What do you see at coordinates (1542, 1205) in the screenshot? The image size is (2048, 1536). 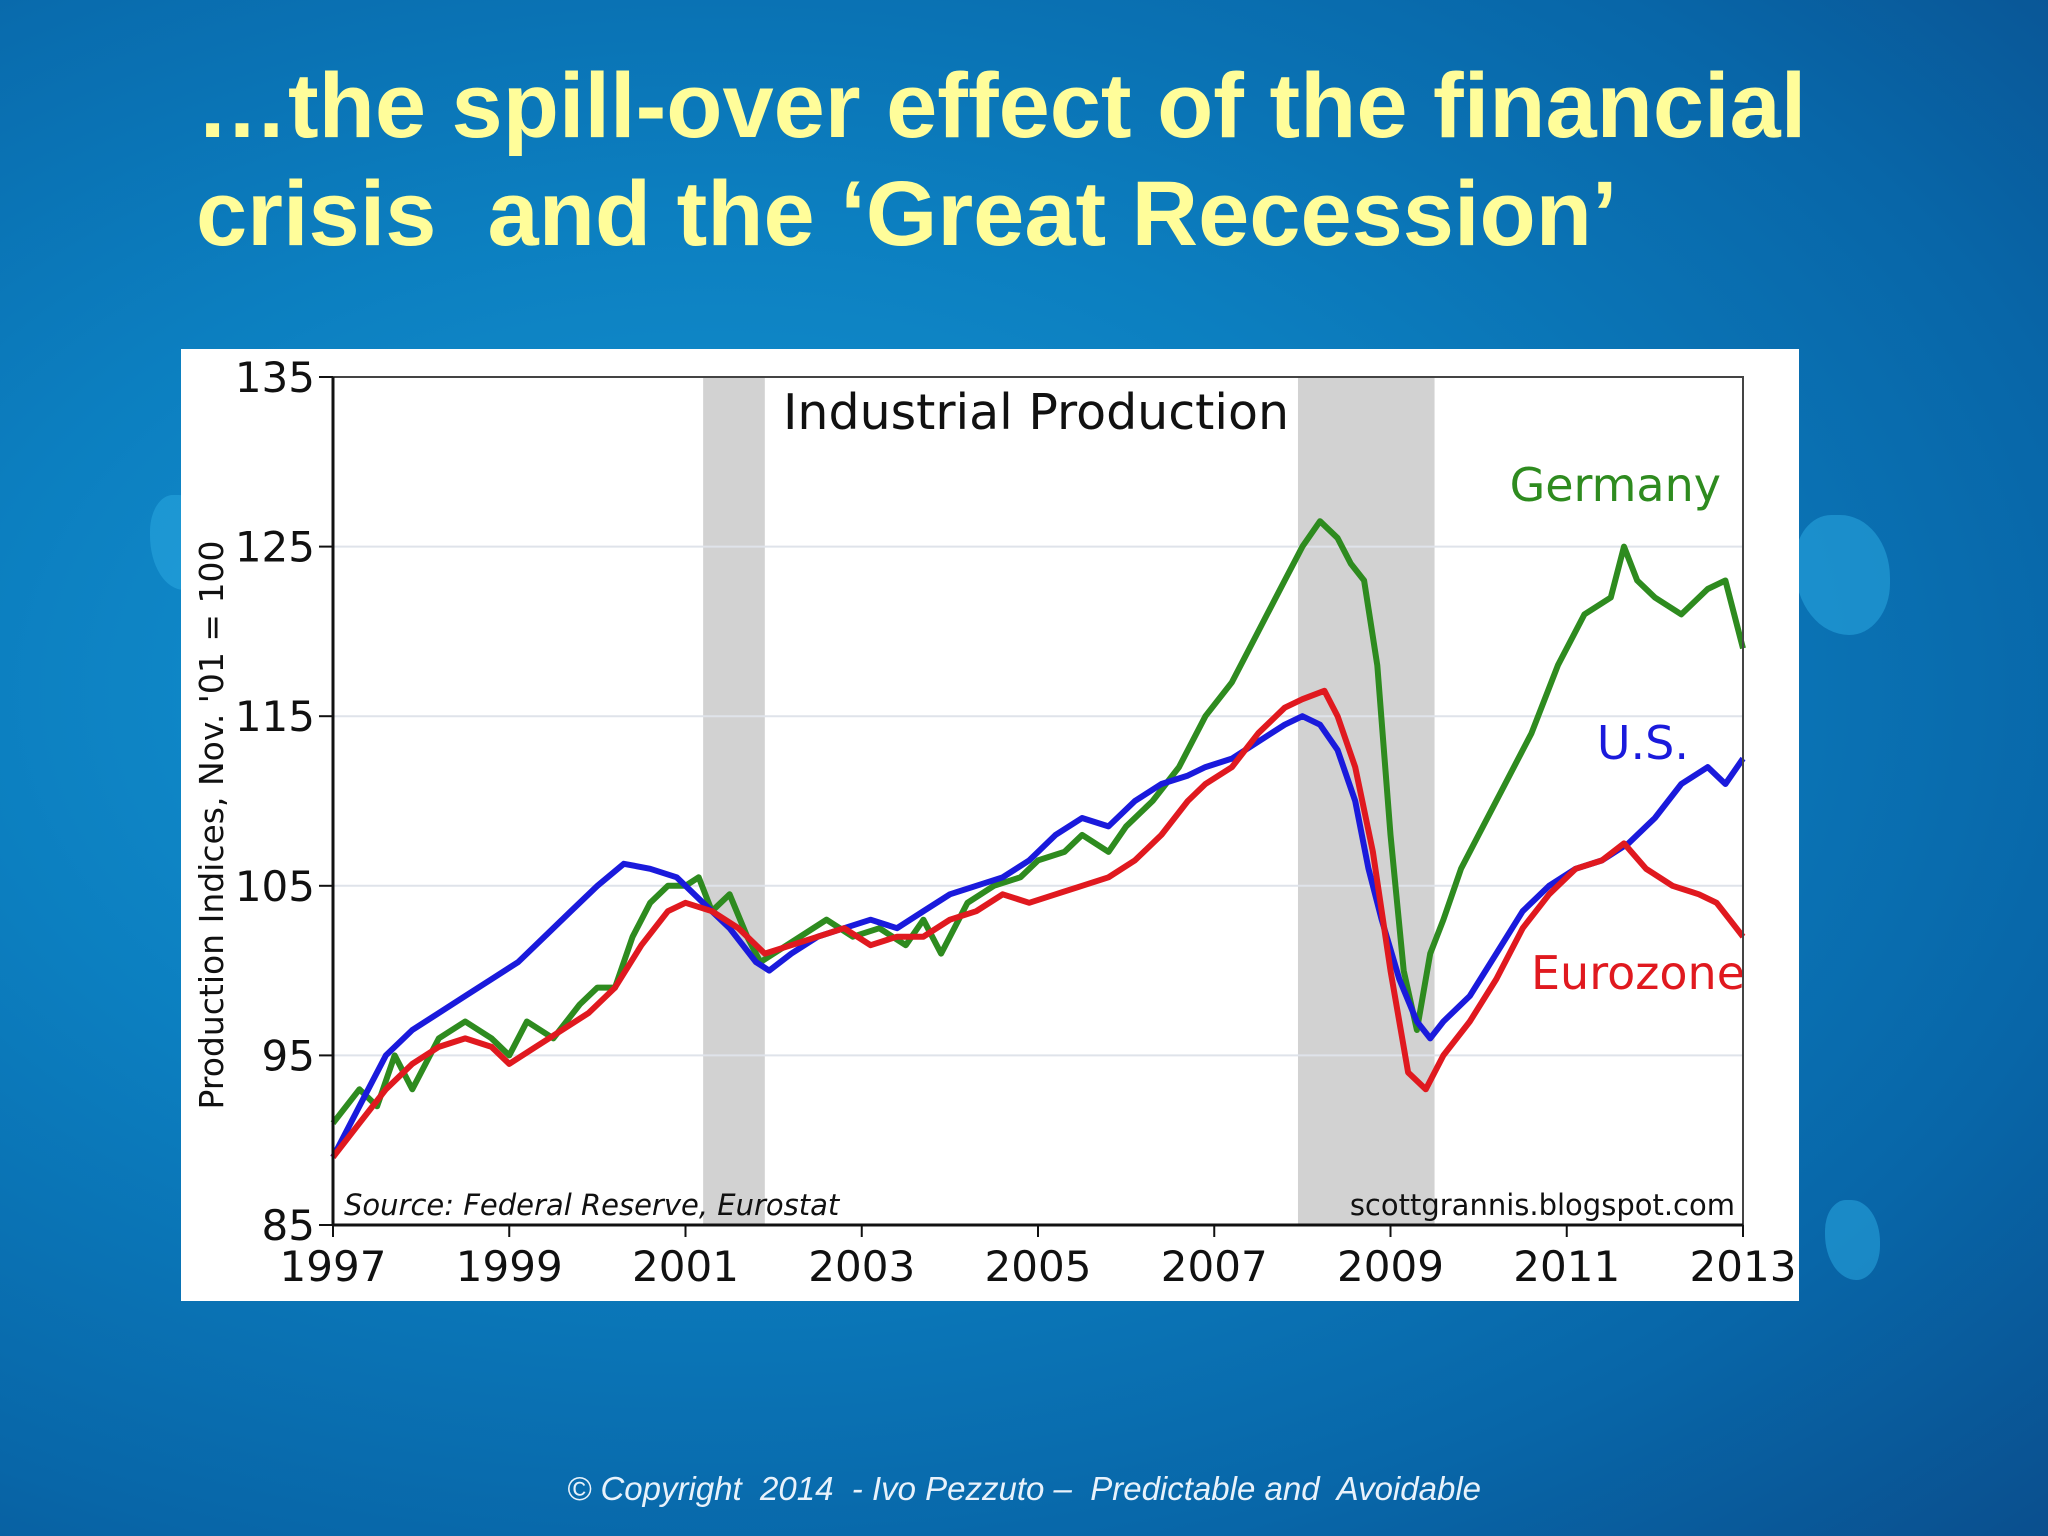 I see `credit-note: scottgrannis.blogspot.com` at bounding box center [1542, 1205].